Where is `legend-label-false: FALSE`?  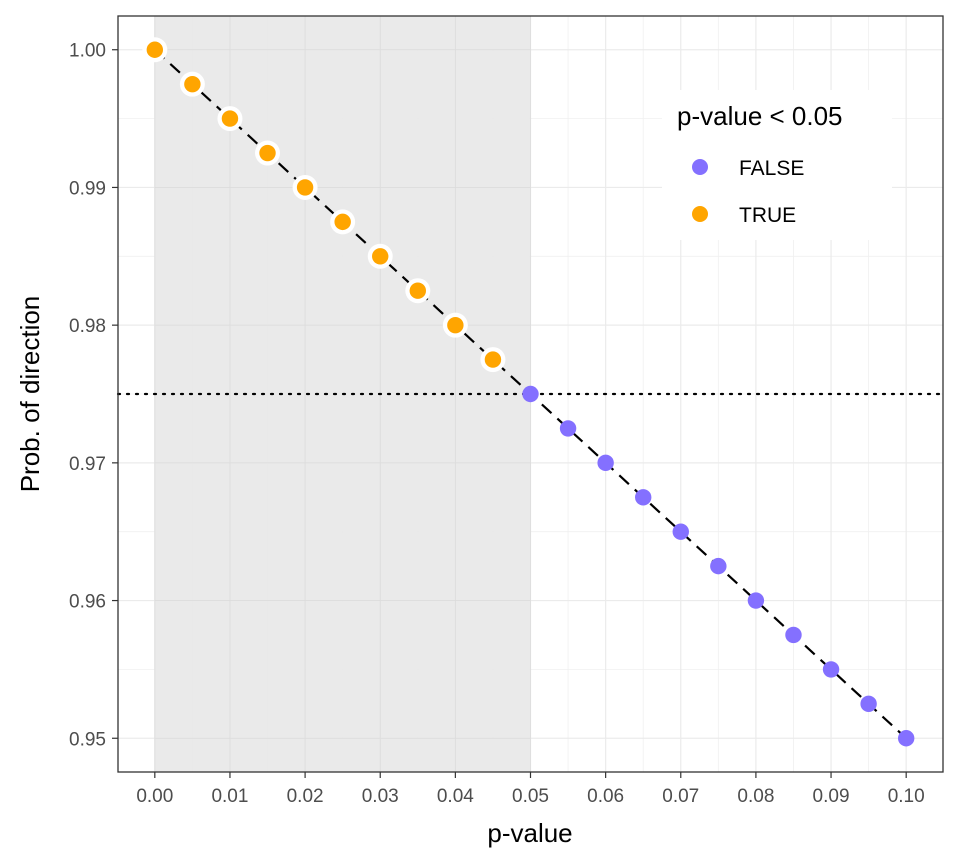 legend-label-false: FALSE is located at coordinates (771, 168).